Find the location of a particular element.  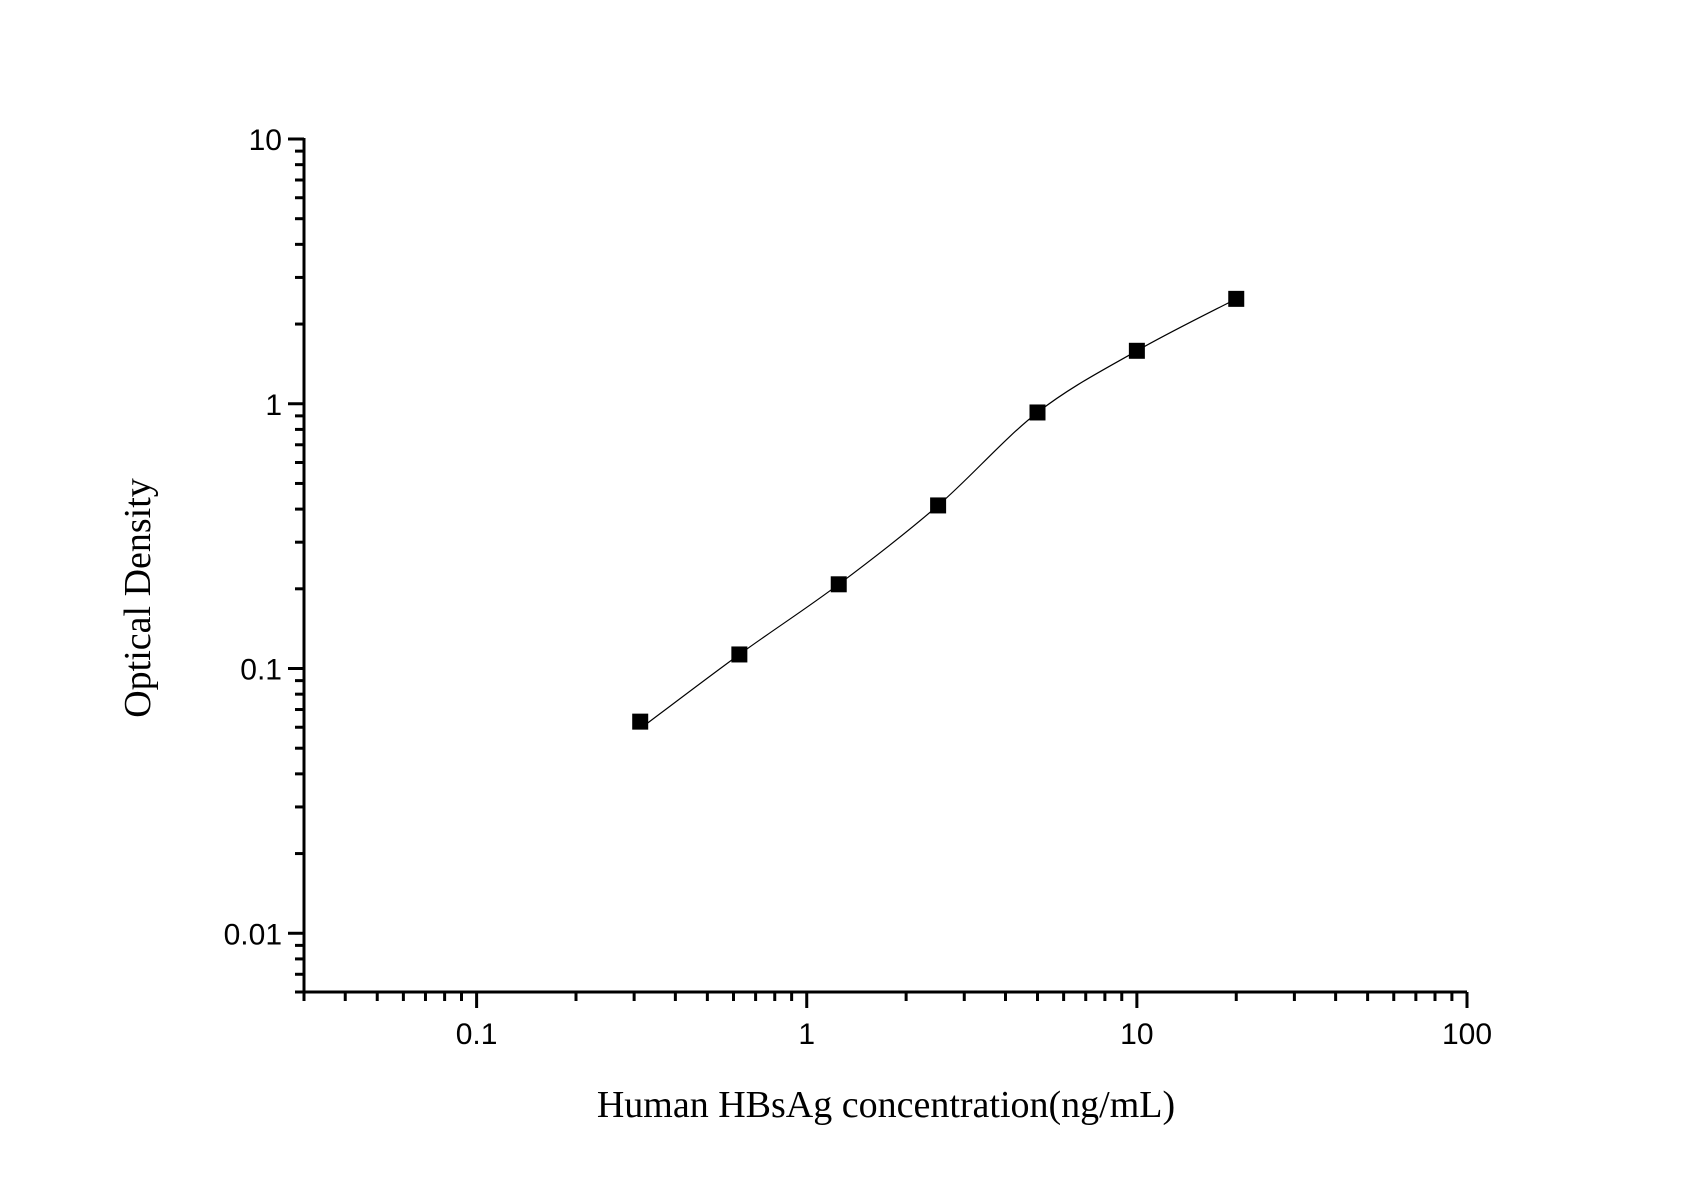

y-tick-labels: 0.01 0.1 1 10 is located at coordinates (253, 537).